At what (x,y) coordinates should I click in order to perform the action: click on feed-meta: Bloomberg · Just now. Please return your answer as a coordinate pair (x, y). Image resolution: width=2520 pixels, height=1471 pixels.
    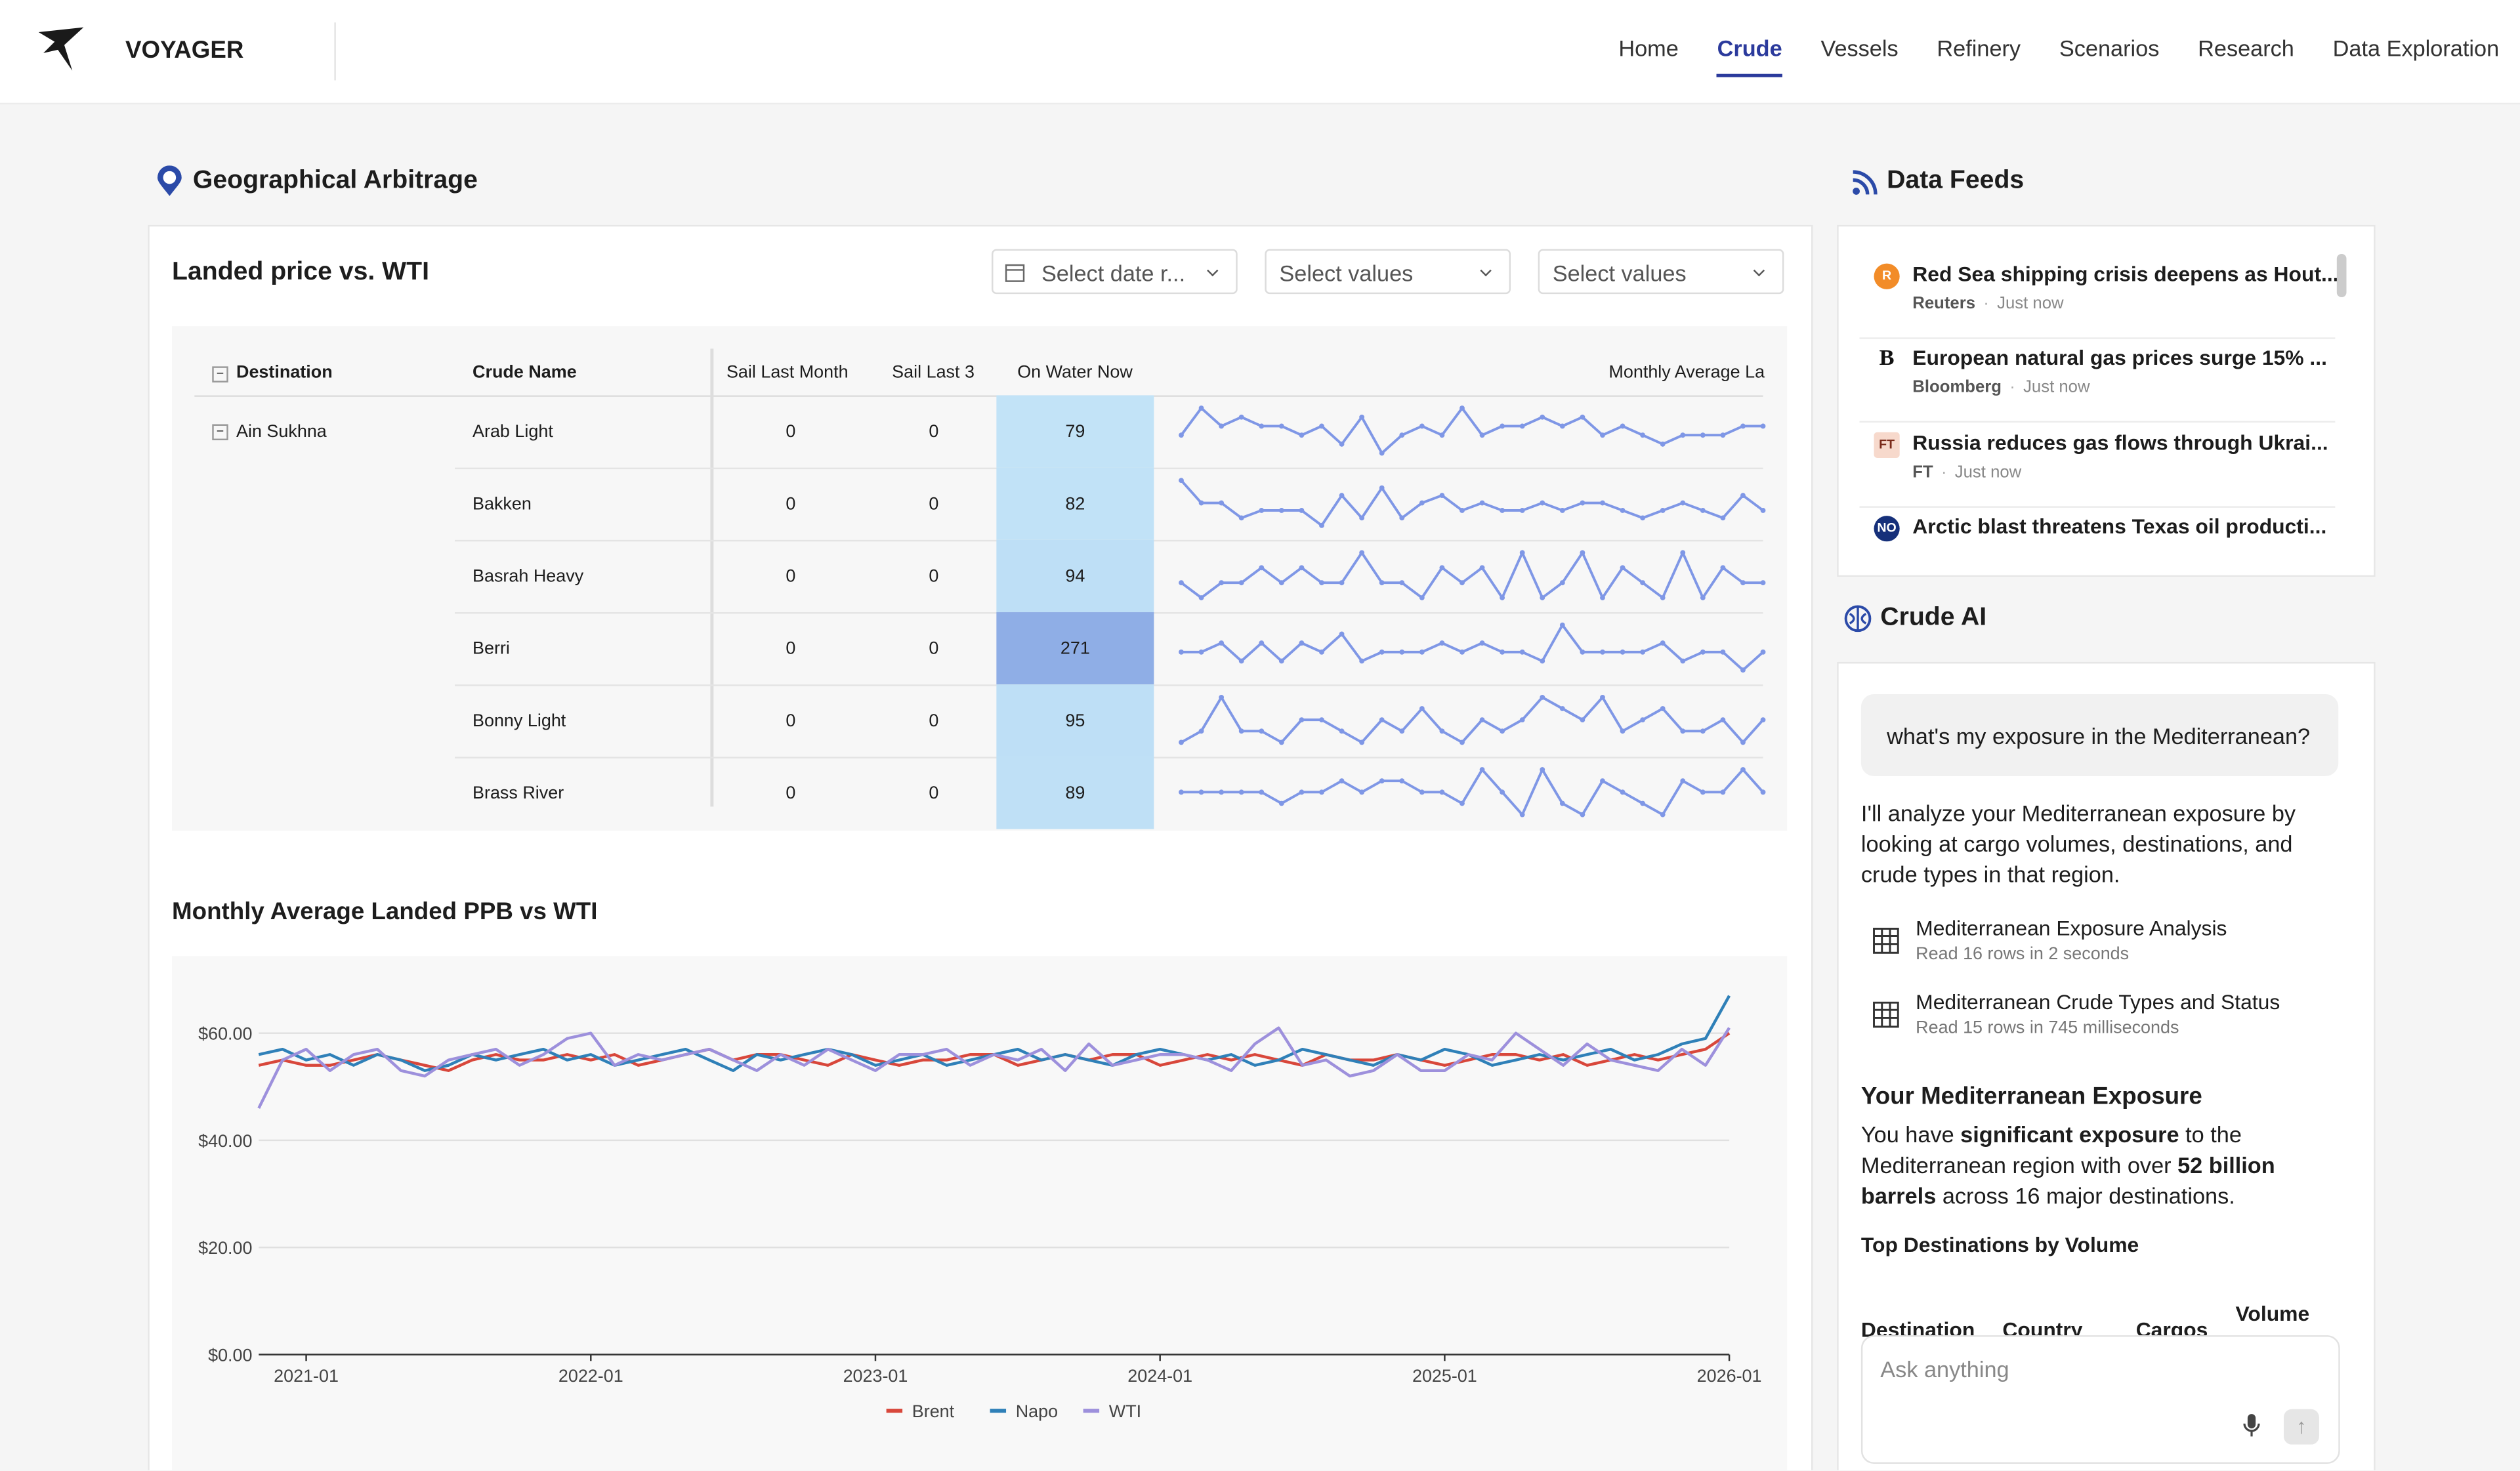
    Looking at the image, I should click on (2001, 387).